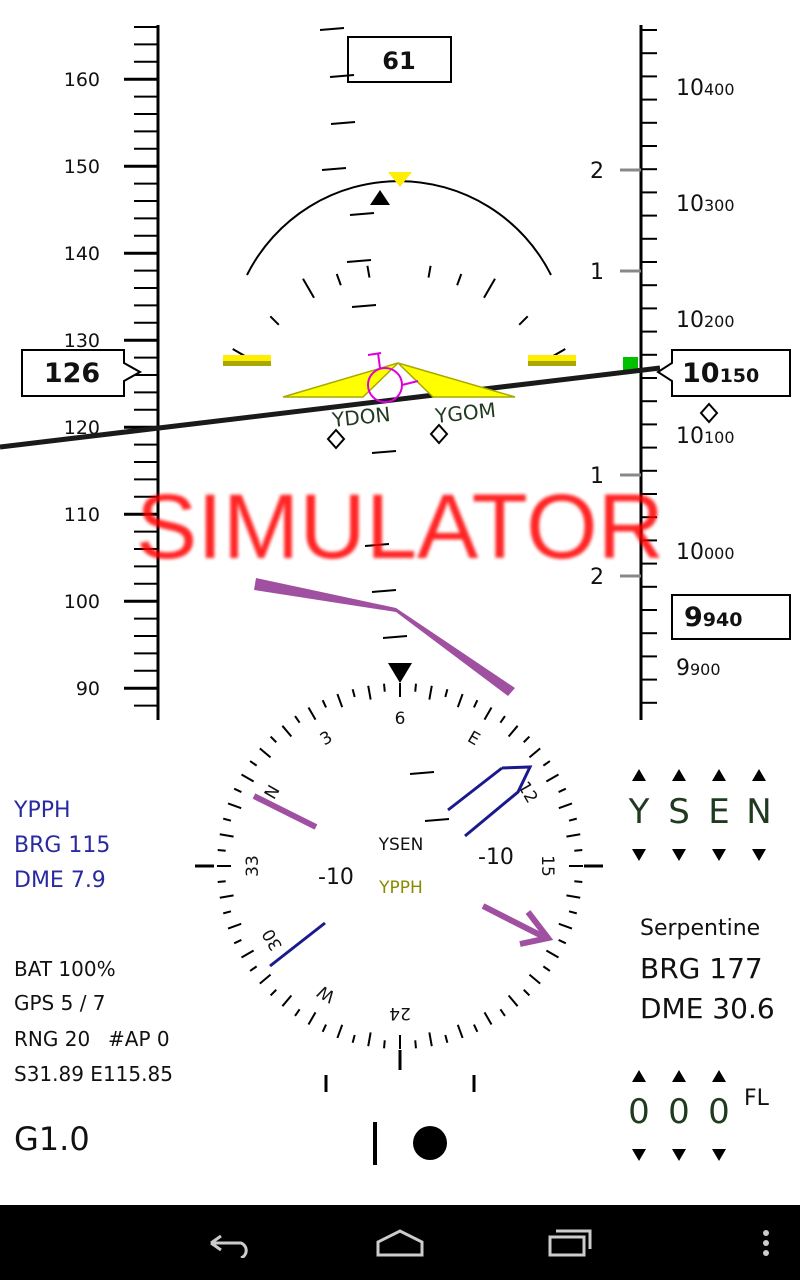 The height and width of the screenshot is (1280, 800). Describe the element at coordinates (93, 1074) in the screenshot. I see `position-status: S31.89 E115.85` at that location.